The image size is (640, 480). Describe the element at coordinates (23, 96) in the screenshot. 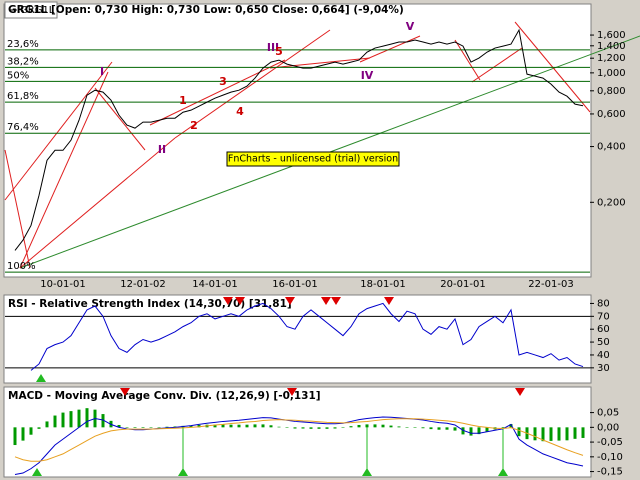

I see `fib-label: 61,8%` at that location.